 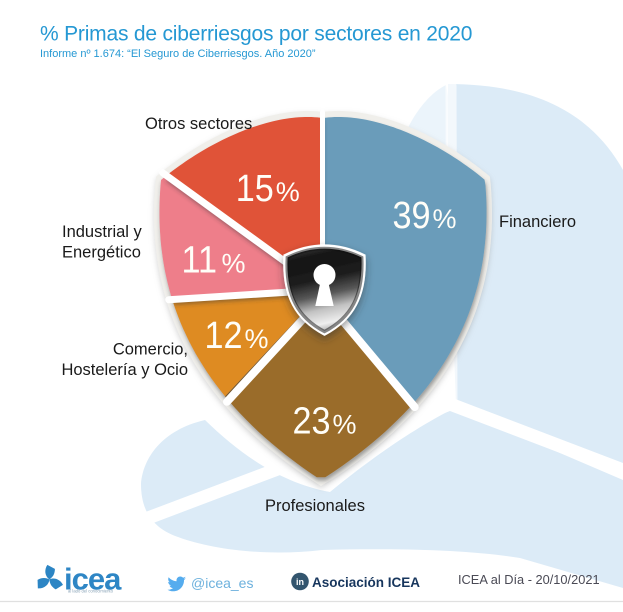 I want to click on svg-text: @icea_es, so click(x=222, y=583).